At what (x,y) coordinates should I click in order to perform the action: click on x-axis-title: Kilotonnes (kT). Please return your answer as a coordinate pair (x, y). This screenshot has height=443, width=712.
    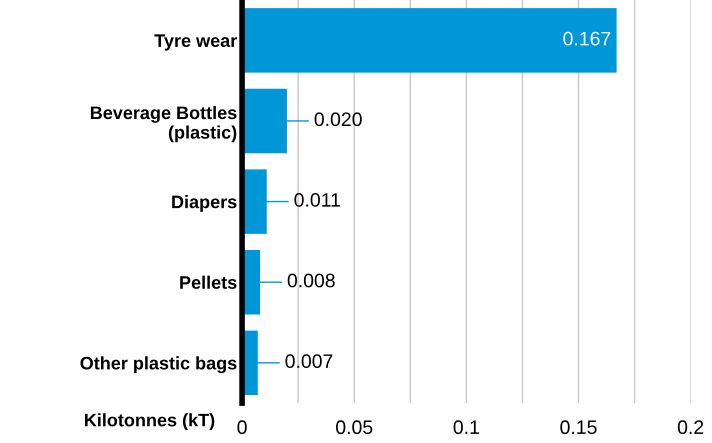
    Looking at the image, I should click on (149, 421).